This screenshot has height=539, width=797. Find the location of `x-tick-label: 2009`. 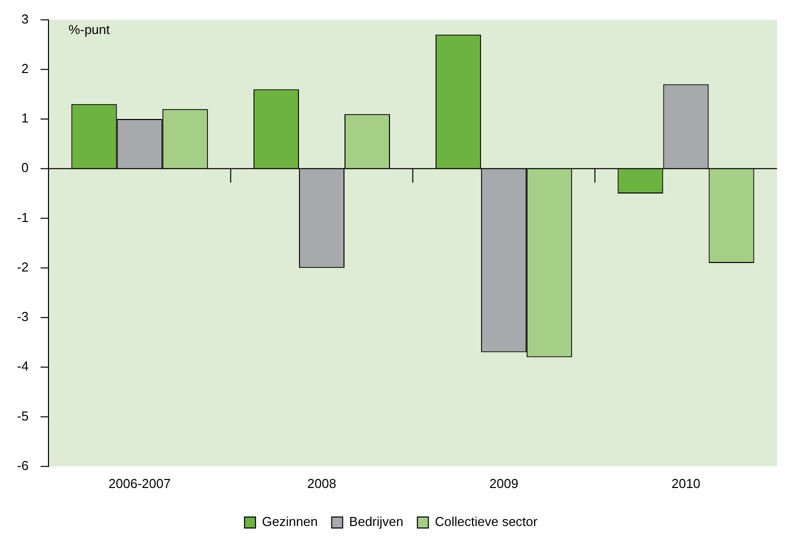

x-tick-label: 2009 is located at coordinates (503, 483).